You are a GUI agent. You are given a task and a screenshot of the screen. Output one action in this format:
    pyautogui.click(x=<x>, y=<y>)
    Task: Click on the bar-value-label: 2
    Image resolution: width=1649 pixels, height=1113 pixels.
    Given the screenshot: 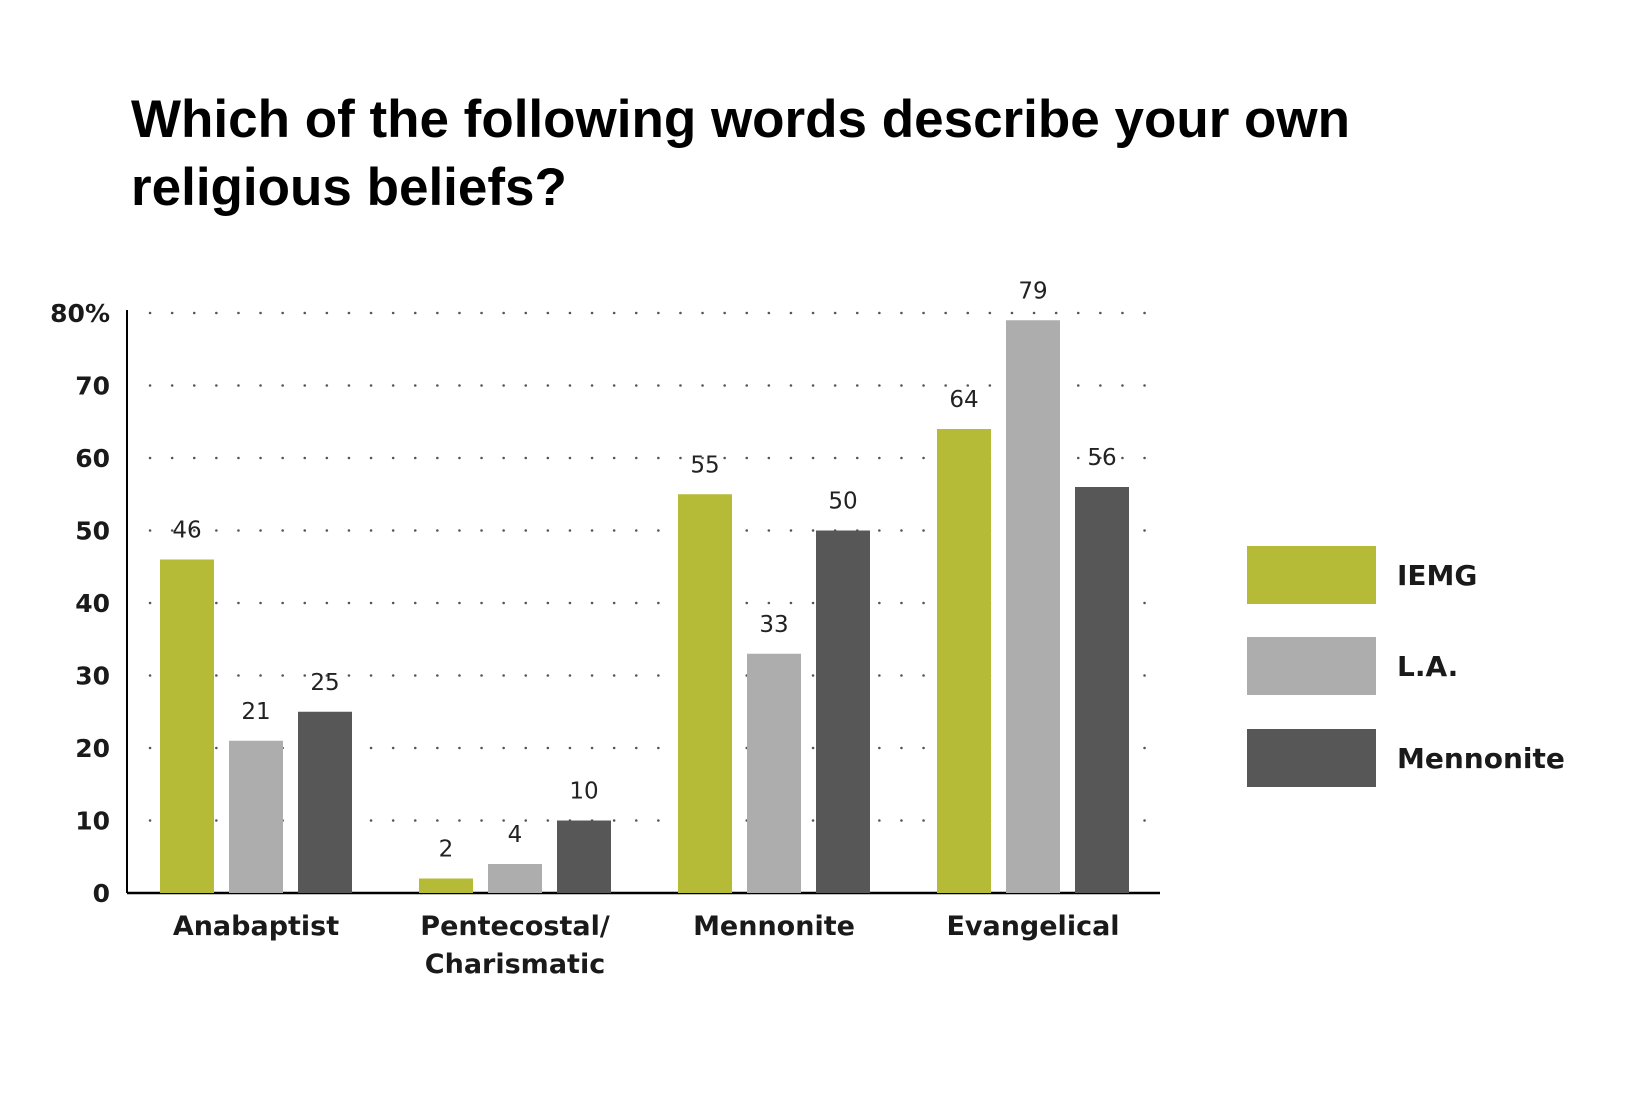 What is the action you would take?
    pyautogui.click(x=446, y=850)
    